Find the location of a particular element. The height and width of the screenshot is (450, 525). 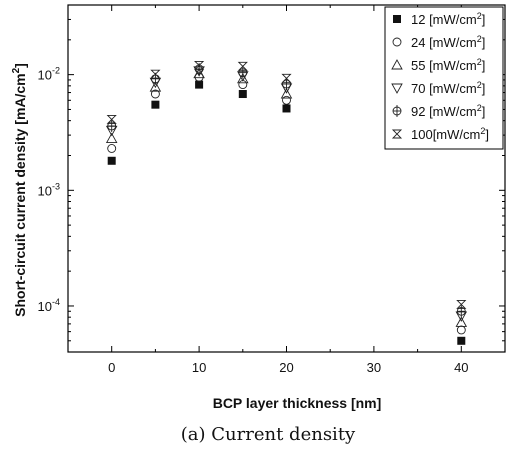

x-tick-label: 0 is located at coordinates (111, 367).